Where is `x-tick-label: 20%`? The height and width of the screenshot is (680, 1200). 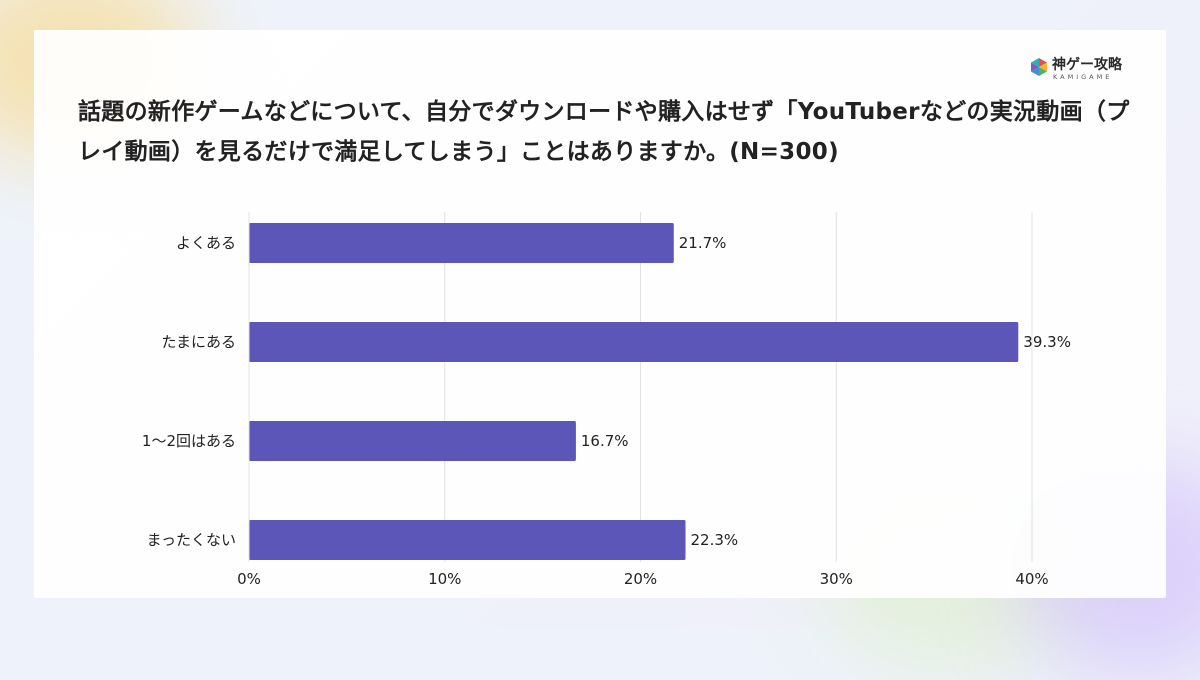
x-tick-label: 20% is located at coordinates (640, 579).